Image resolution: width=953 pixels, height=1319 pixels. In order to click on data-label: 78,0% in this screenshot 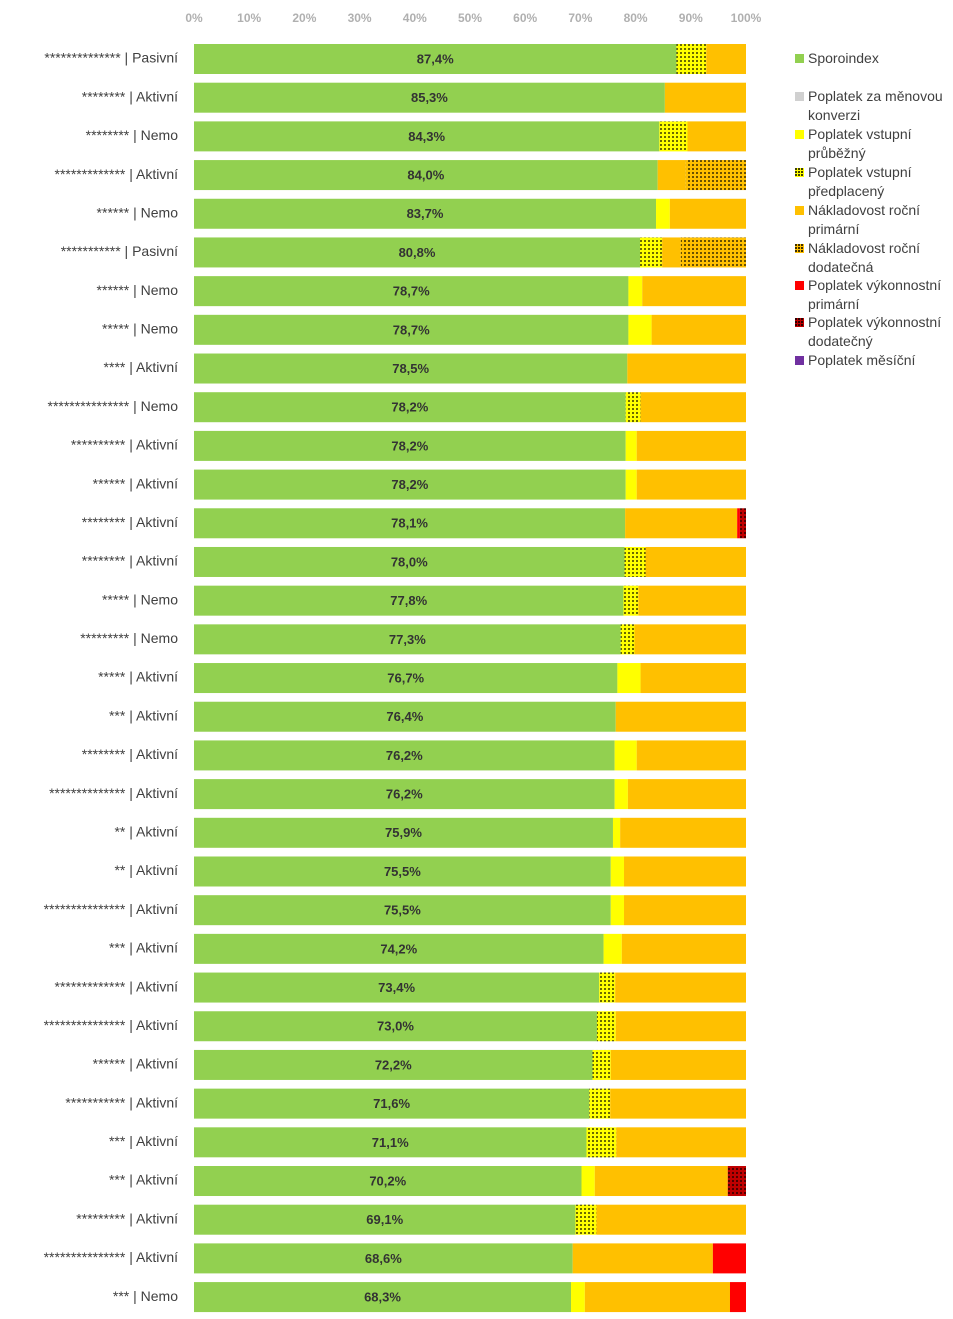, I will do `click(409, 561)`.